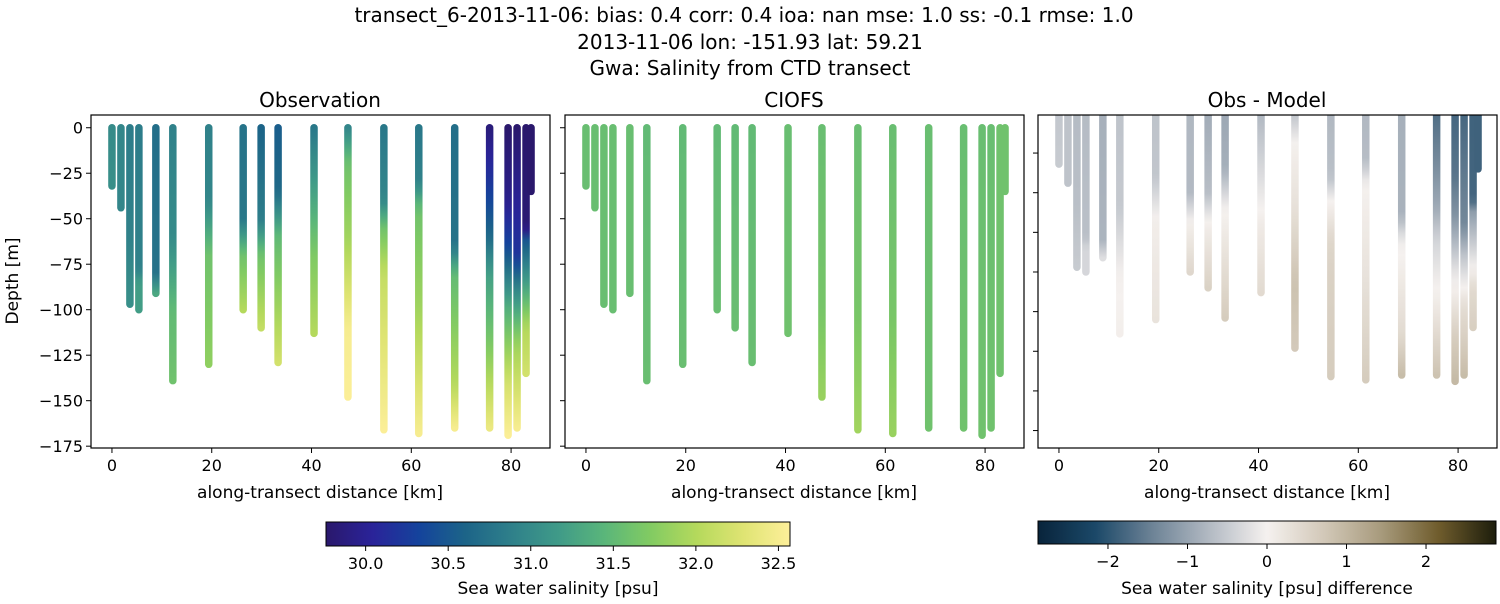 This screenshot has width=1500, height=604. I want to click on colorbar-haline, so click(558, 534).